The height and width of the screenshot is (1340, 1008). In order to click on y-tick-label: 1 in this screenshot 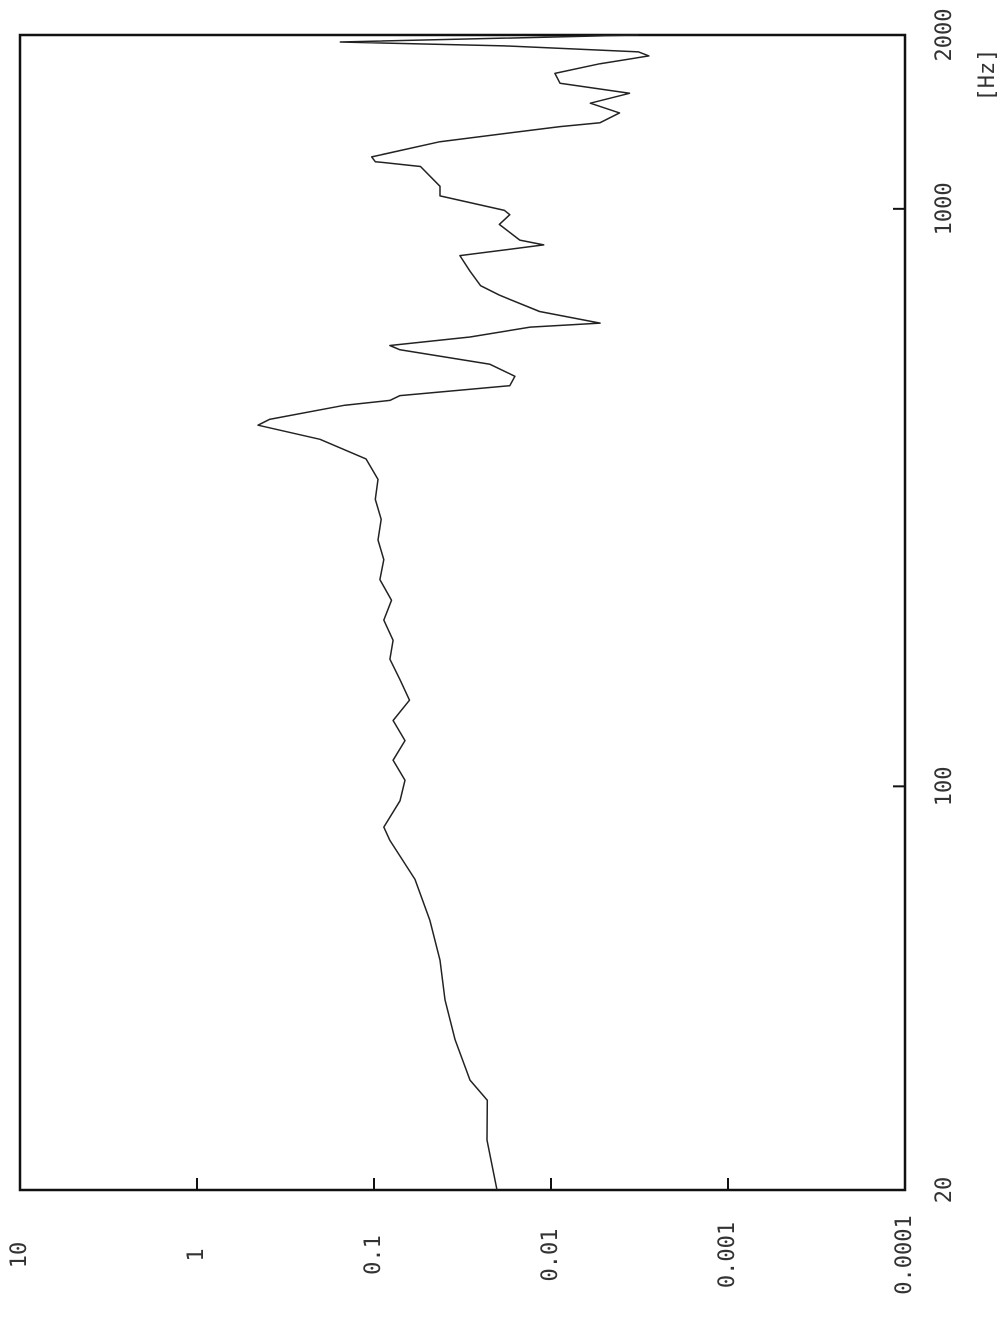, I will do `click(196, 1254)`.